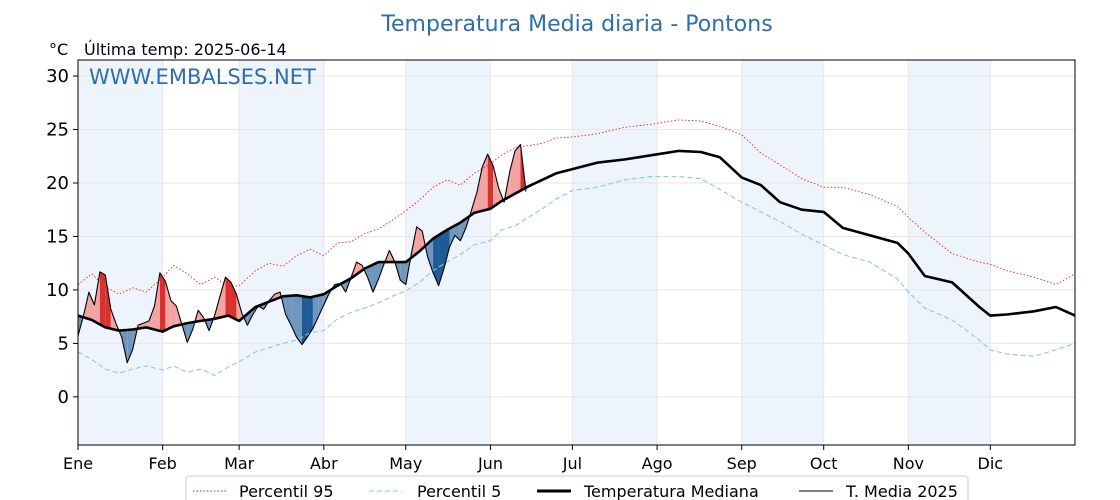  I want to click on legend-label-media2025: T. Media 2025, so click(901, 491).